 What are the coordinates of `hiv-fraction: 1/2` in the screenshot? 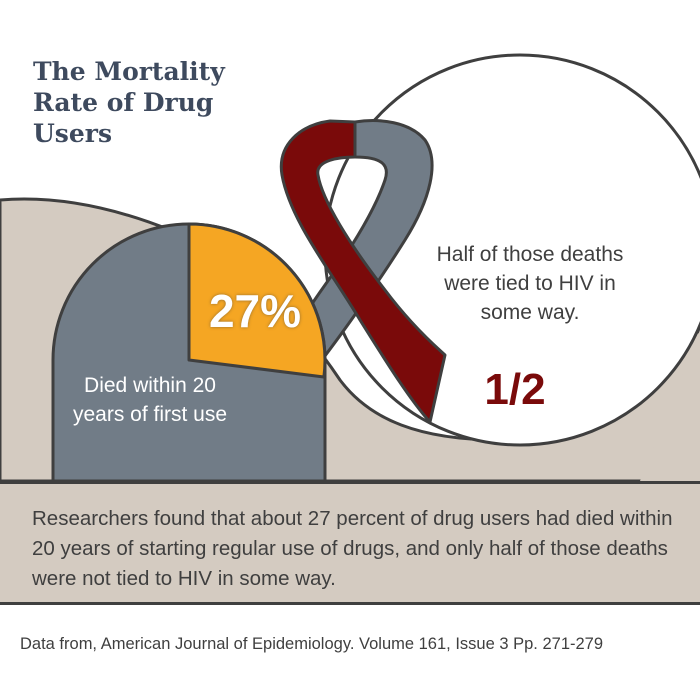 It's located at (515, 389).